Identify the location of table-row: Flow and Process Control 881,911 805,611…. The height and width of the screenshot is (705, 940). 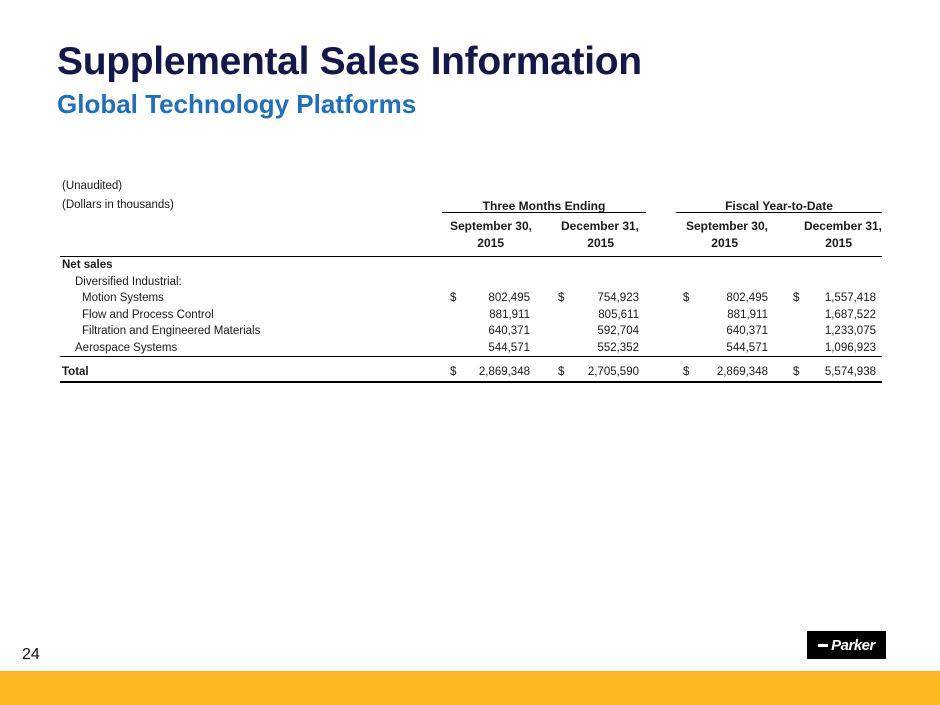
(470, 317).